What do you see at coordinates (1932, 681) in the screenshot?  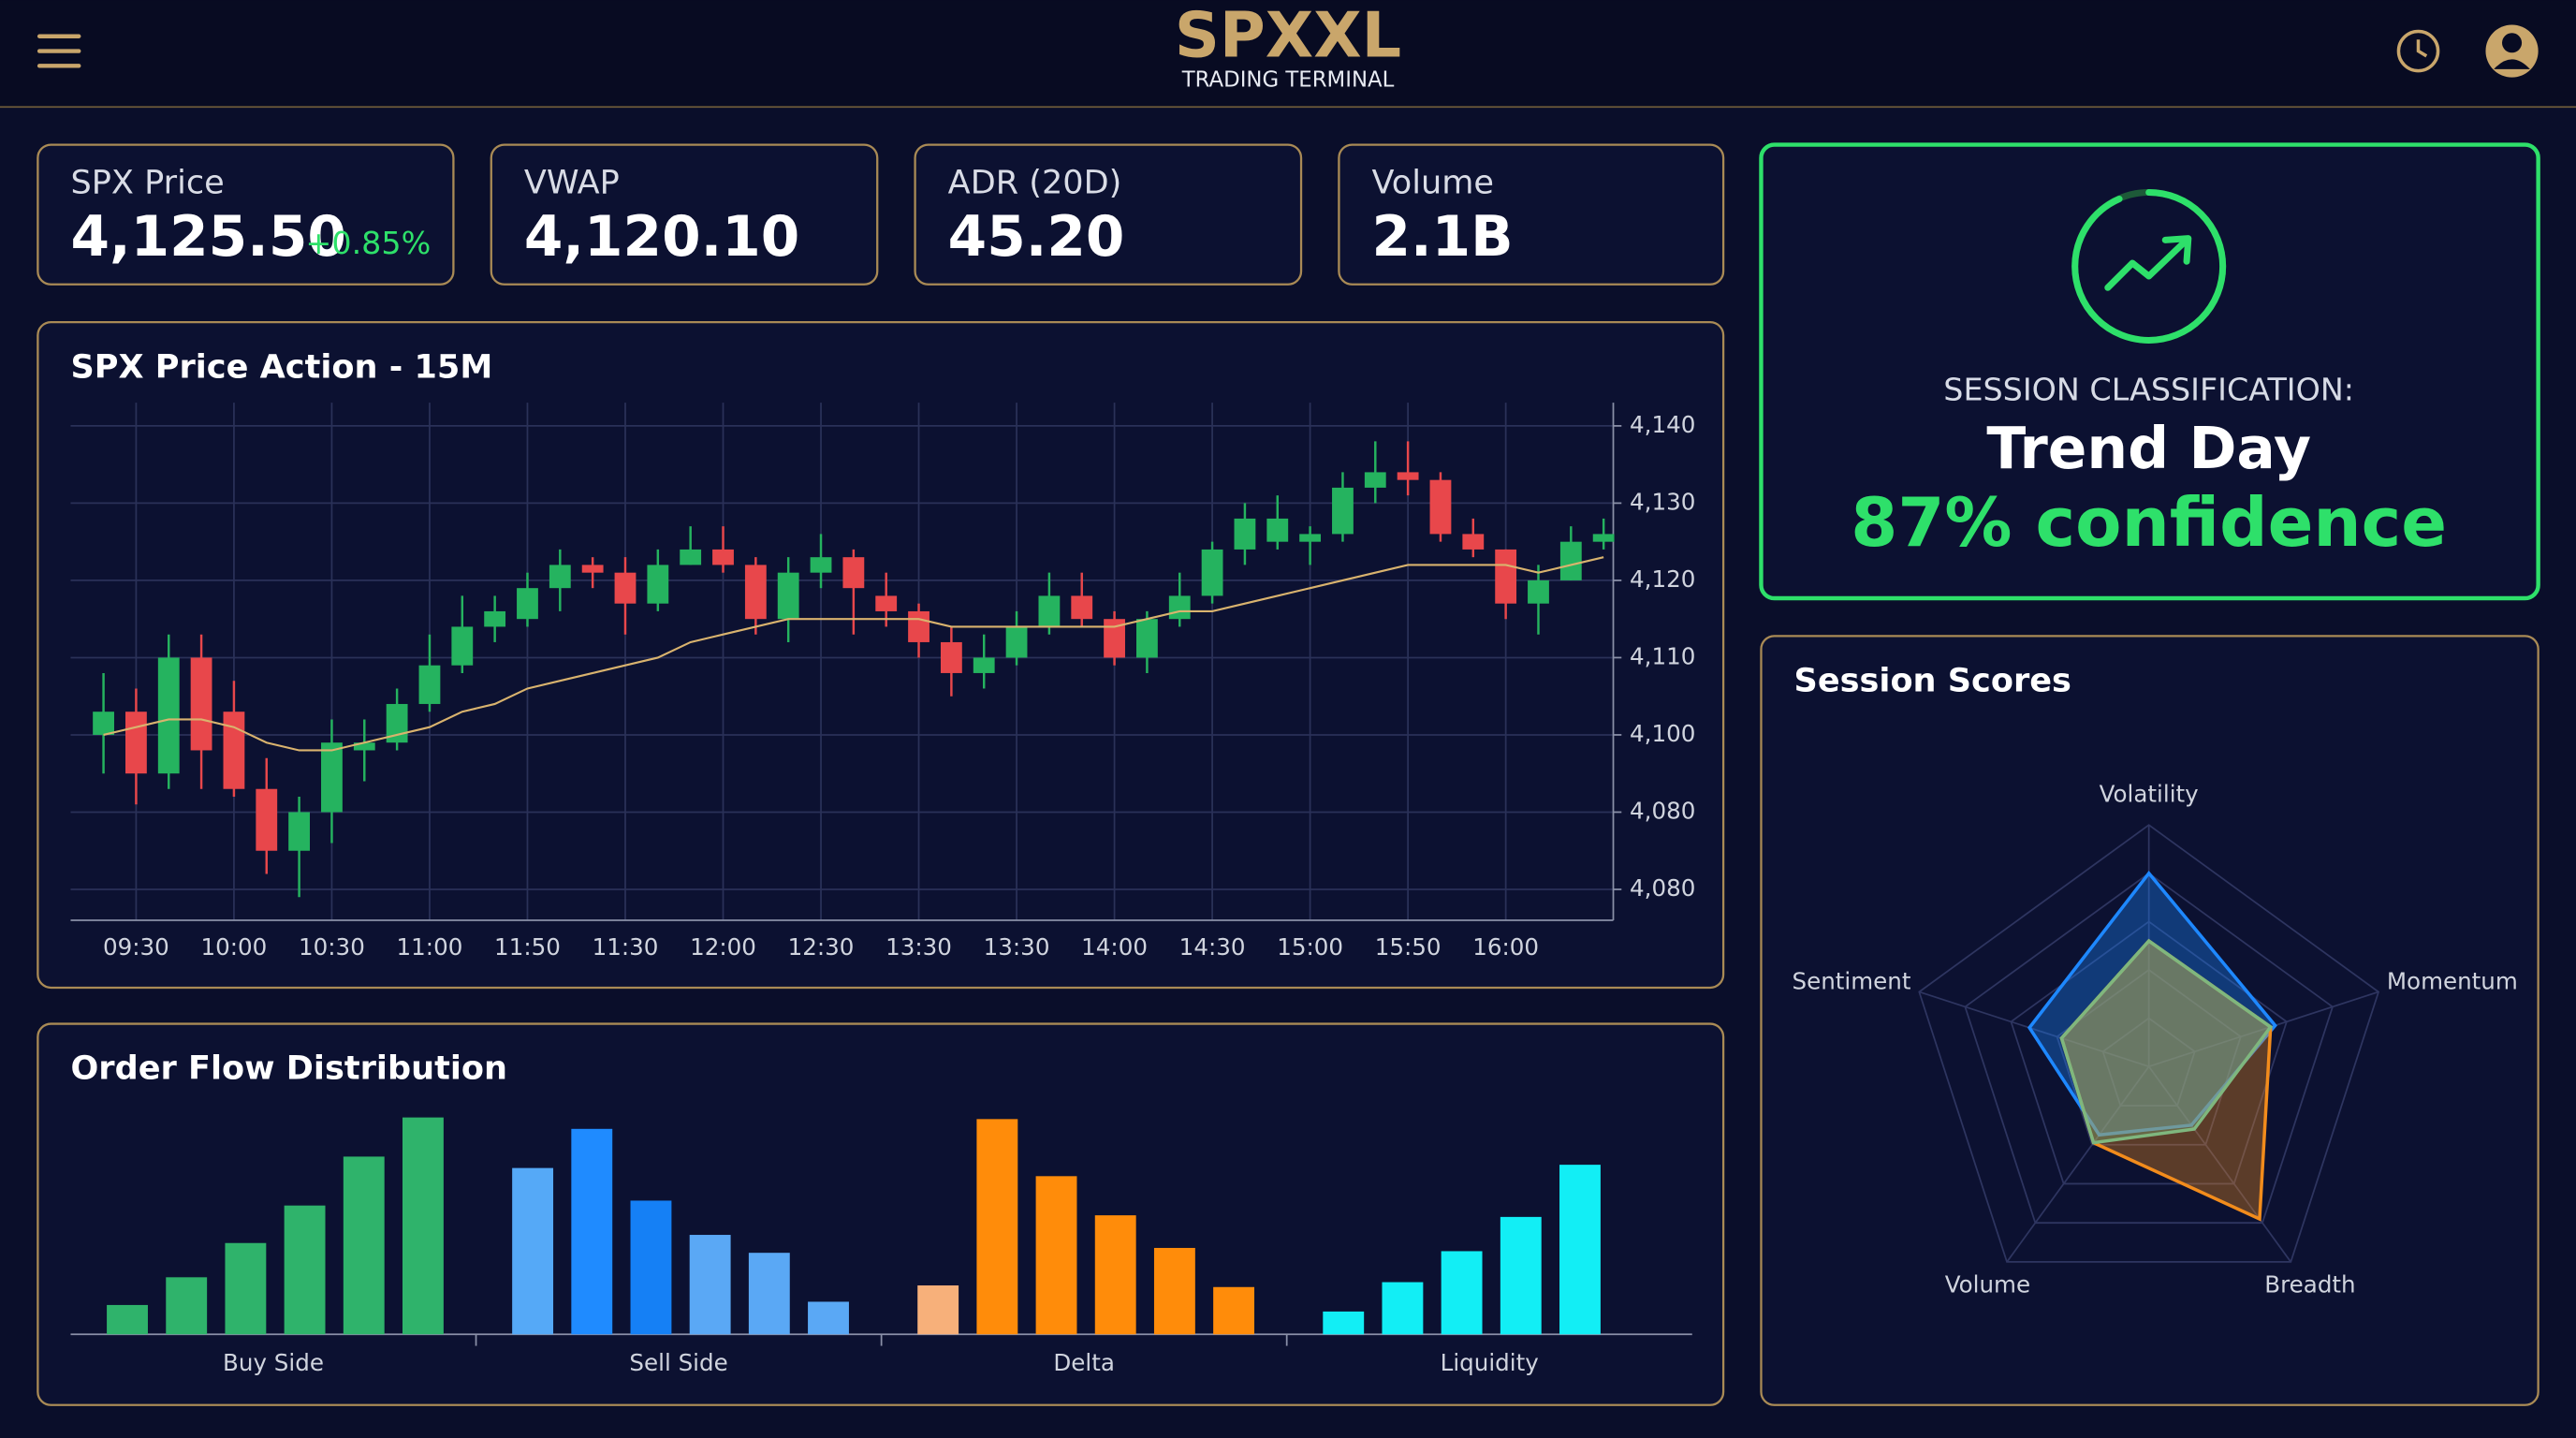 I see `chart-title: Session Scores` at bounding box center [1932, 681].